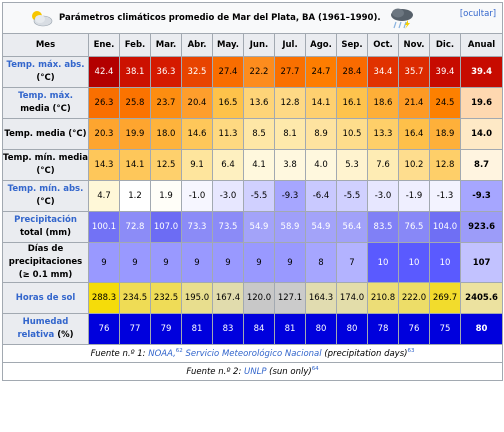  I want to click on row-label-link: Humedad relativa, so click(43, 328).